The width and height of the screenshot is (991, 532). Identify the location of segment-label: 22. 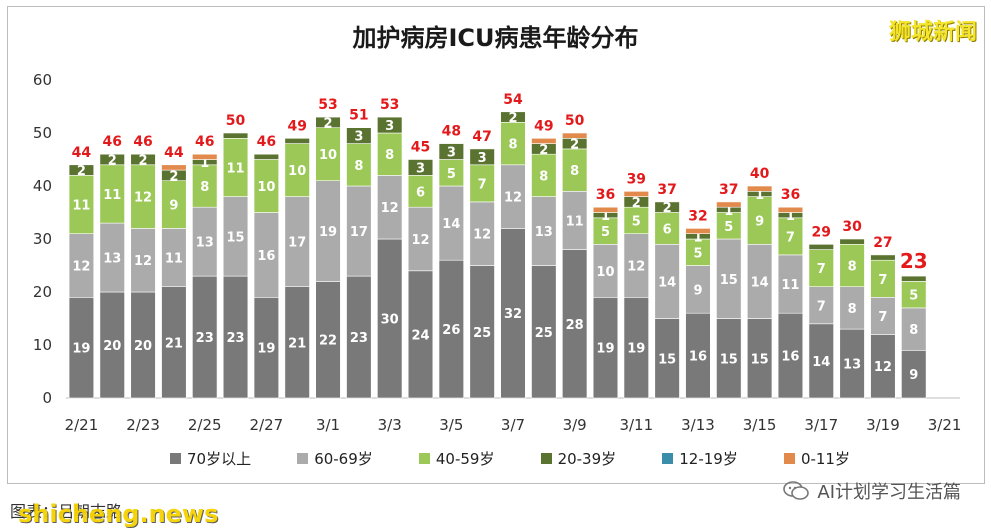
(328, 341).